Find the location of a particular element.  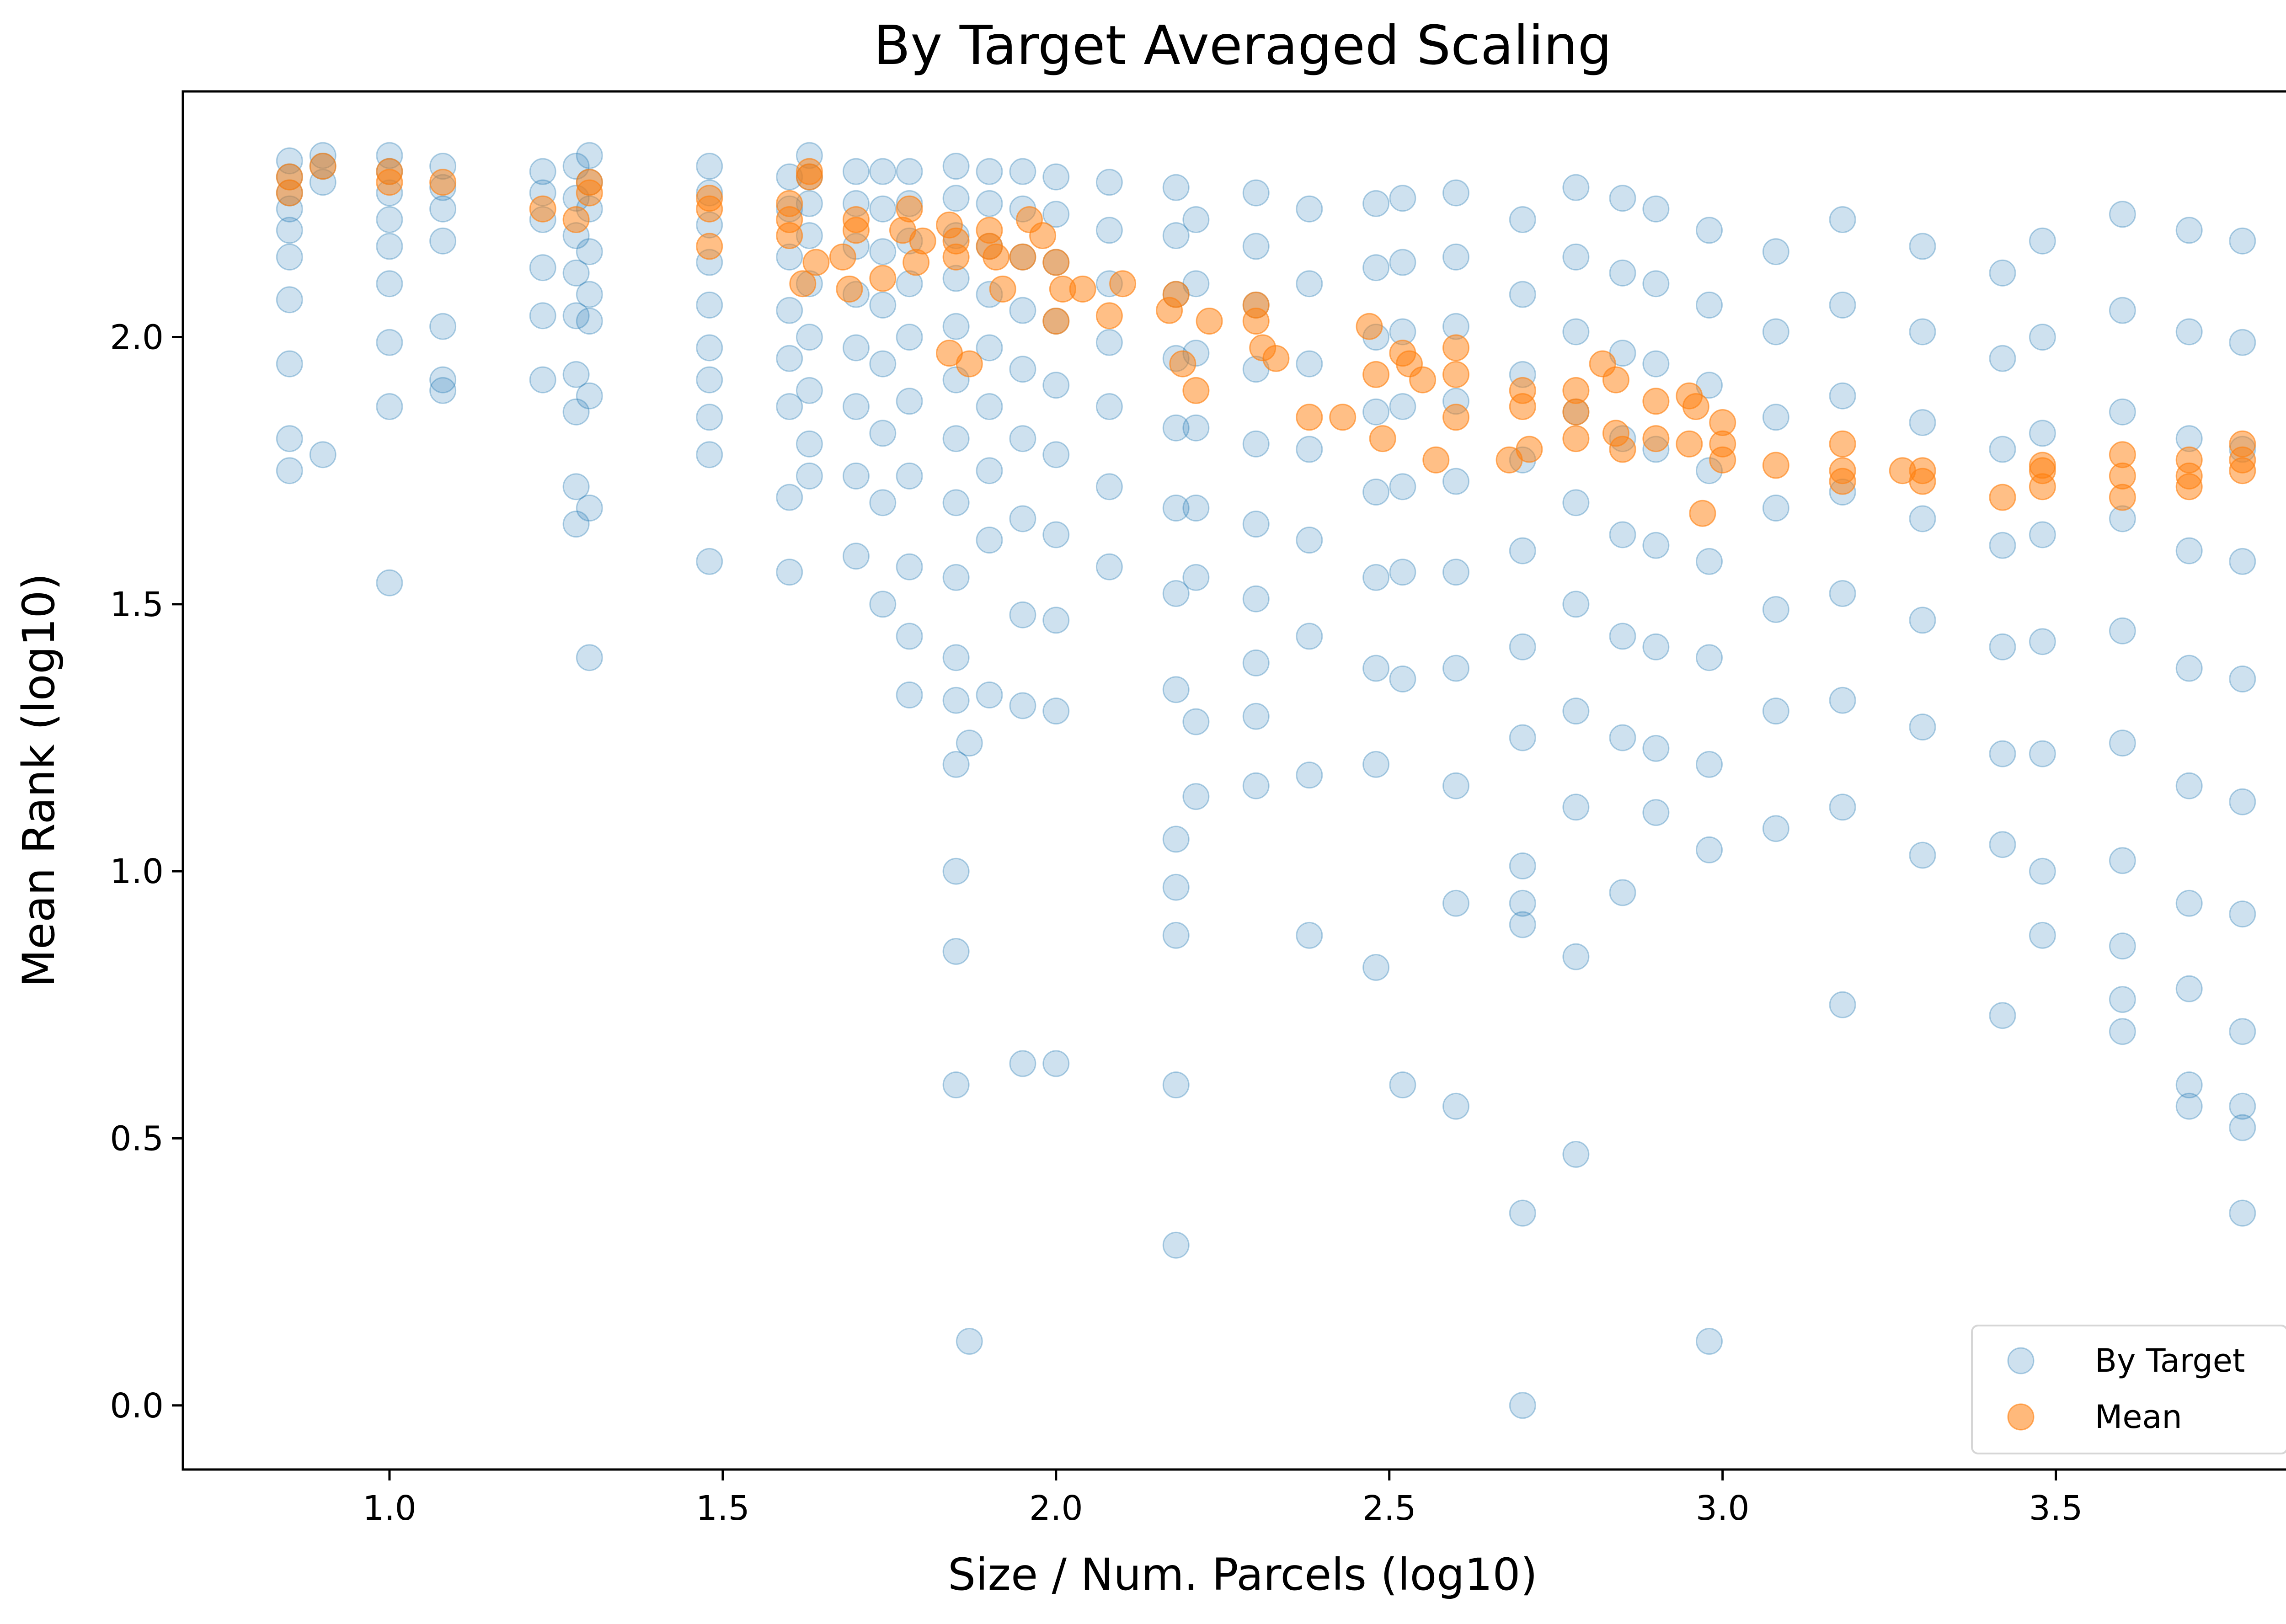

legend-marker-mean is located at coordinates (2021, 1417).